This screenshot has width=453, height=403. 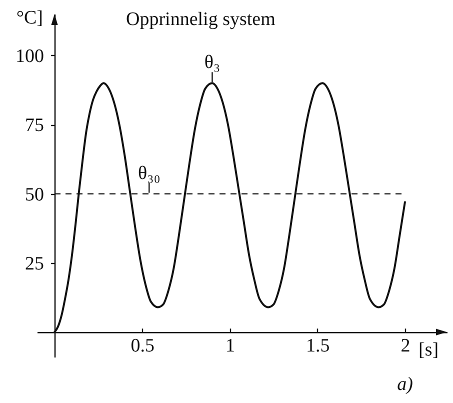 What do you see at coordinates (405, 384) in the screenshot?
I see `text: a)` at bounding box center [405, 384].